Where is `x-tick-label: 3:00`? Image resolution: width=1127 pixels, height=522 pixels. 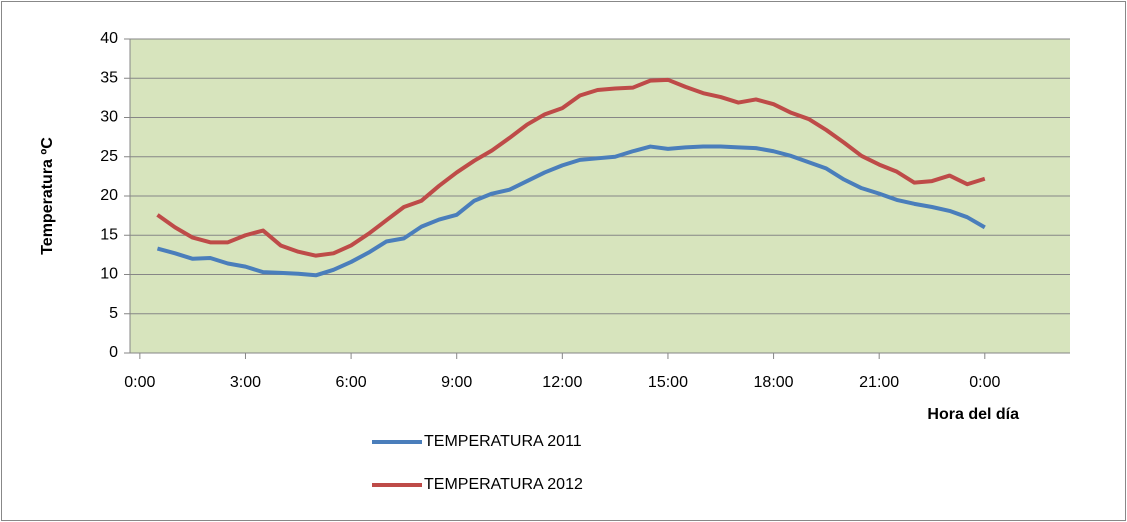
x-tick-label: 3:00 is located at coordinates (245, 382).